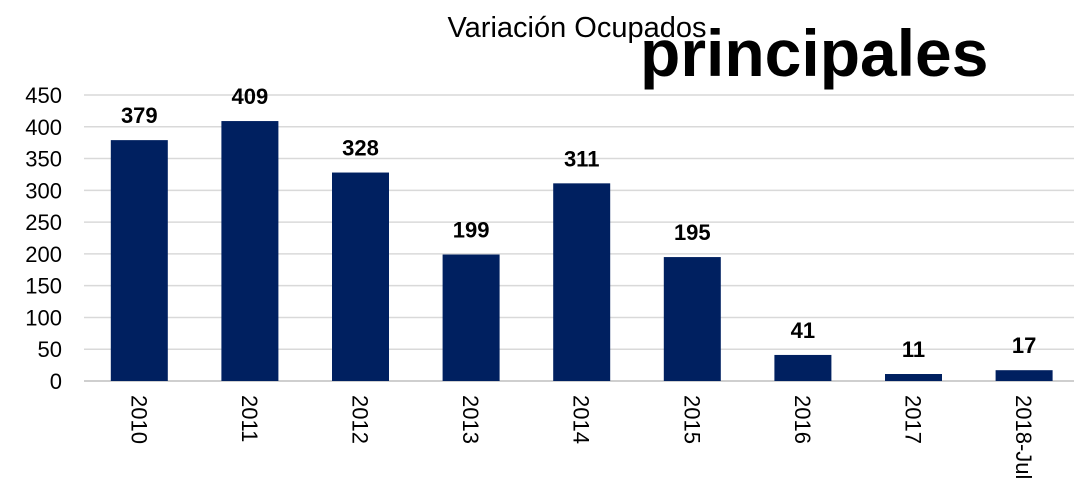  What do you see at coordinates (1024, 345) in the screenshot?
I see `value-label: 17` at bounding box center [1024, 345].